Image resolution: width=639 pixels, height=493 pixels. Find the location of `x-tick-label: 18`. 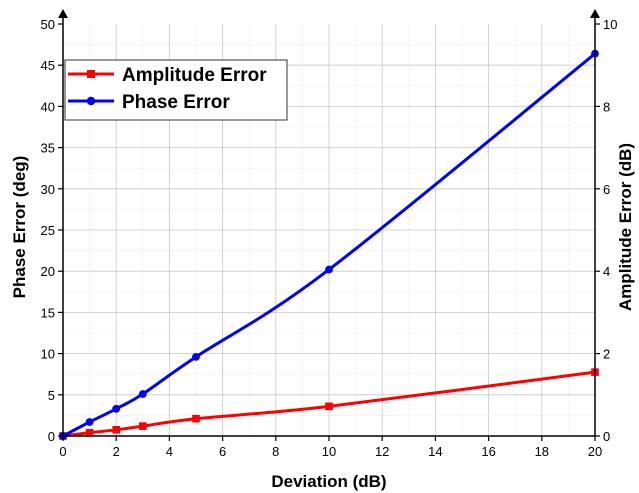

x-tick-label: 18 is located at coordinates (542, 451).